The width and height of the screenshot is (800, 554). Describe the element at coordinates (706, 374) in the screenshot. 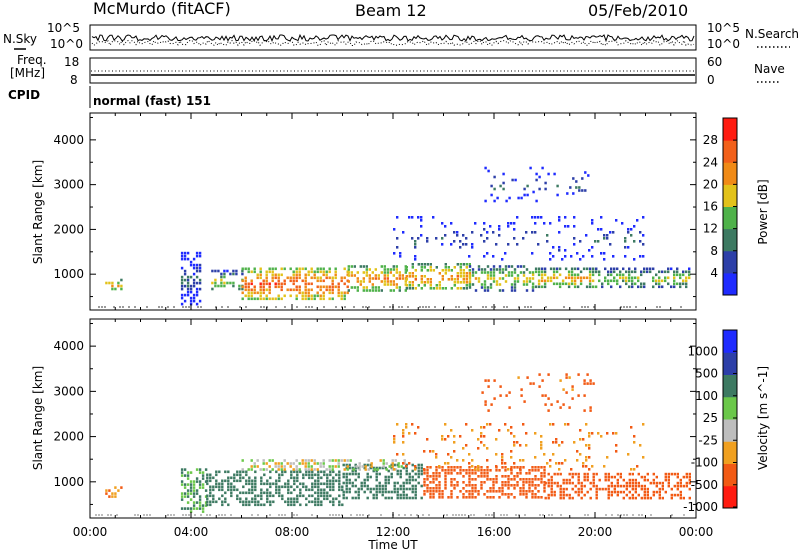

I see `velocity-colorbar-tick-label: 500` at that location.